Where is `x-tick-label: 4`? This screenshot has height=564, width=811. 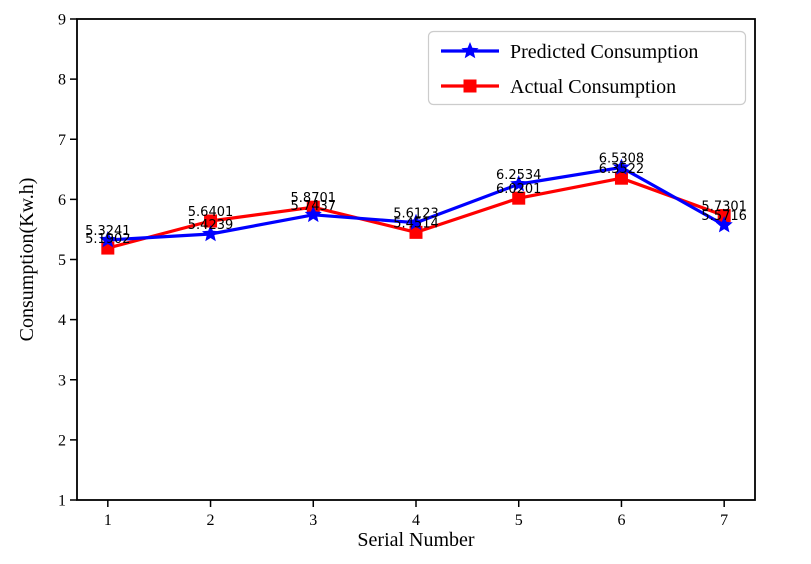 x-tick-label: 4 is located at coordinates (416, 520).